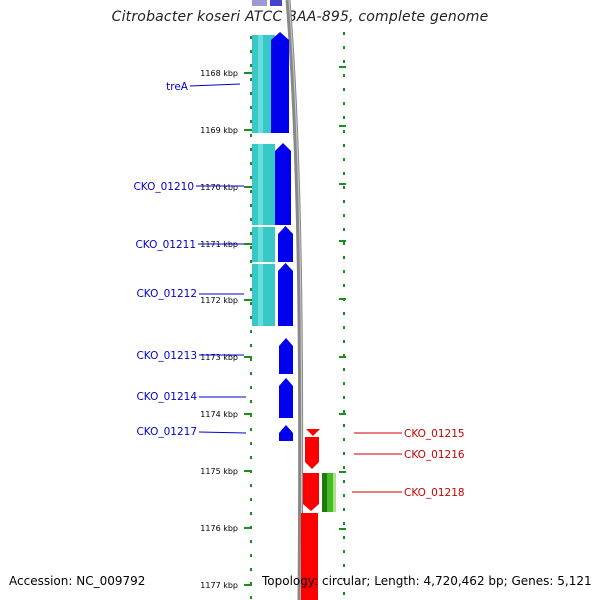  I want to click on backbone-highlight, so click(295, 300).